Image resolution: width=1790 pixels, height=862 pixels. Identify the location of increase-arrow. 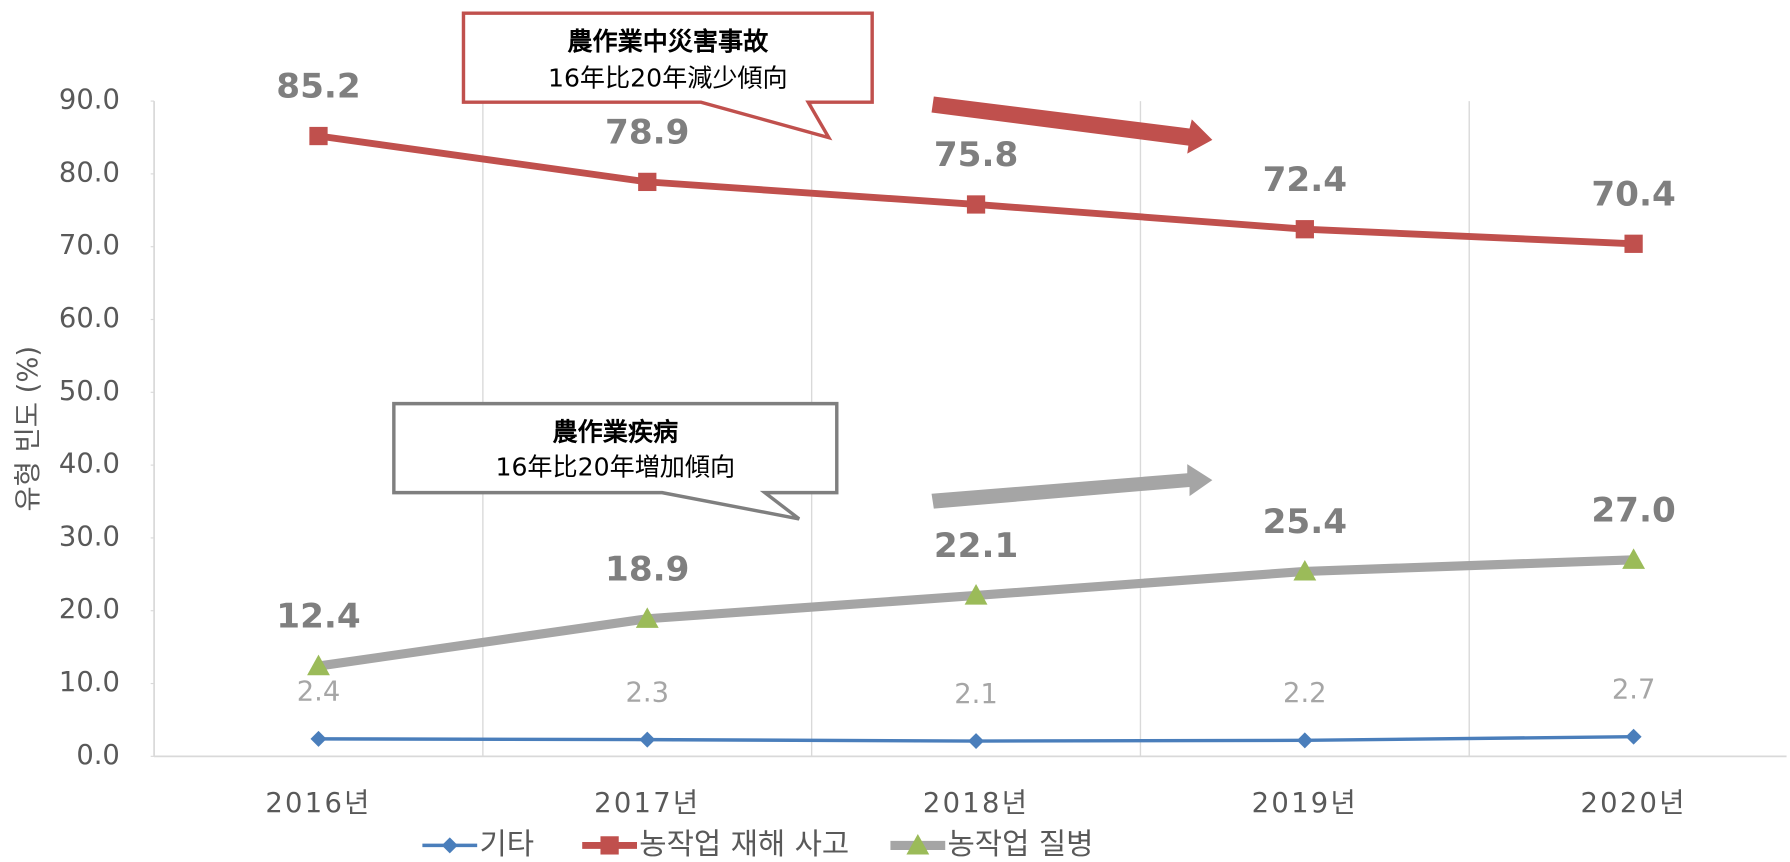
(1072, 486).